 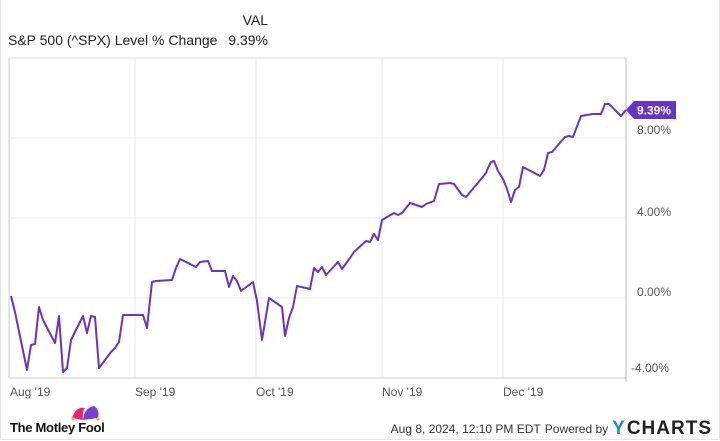 I want to click on brand-name: The Motley Fool, so click(x=57, y=427).